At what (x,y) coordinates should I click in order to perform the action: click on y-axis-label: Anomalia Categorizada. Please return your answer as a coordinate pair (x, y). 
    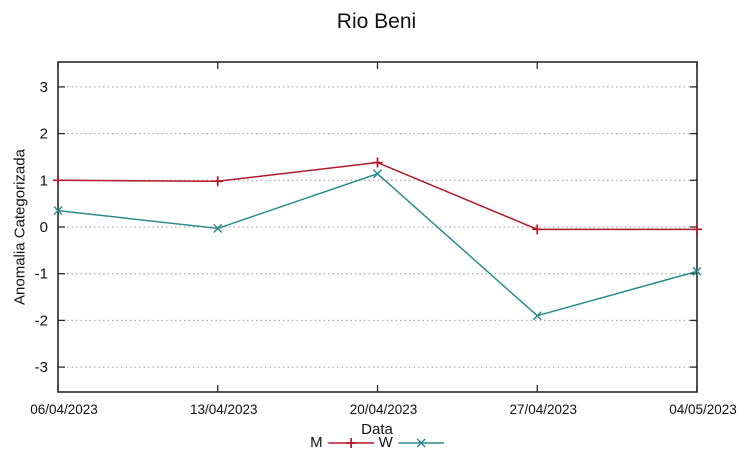
    Looking at the image, I should click on (20, 227).